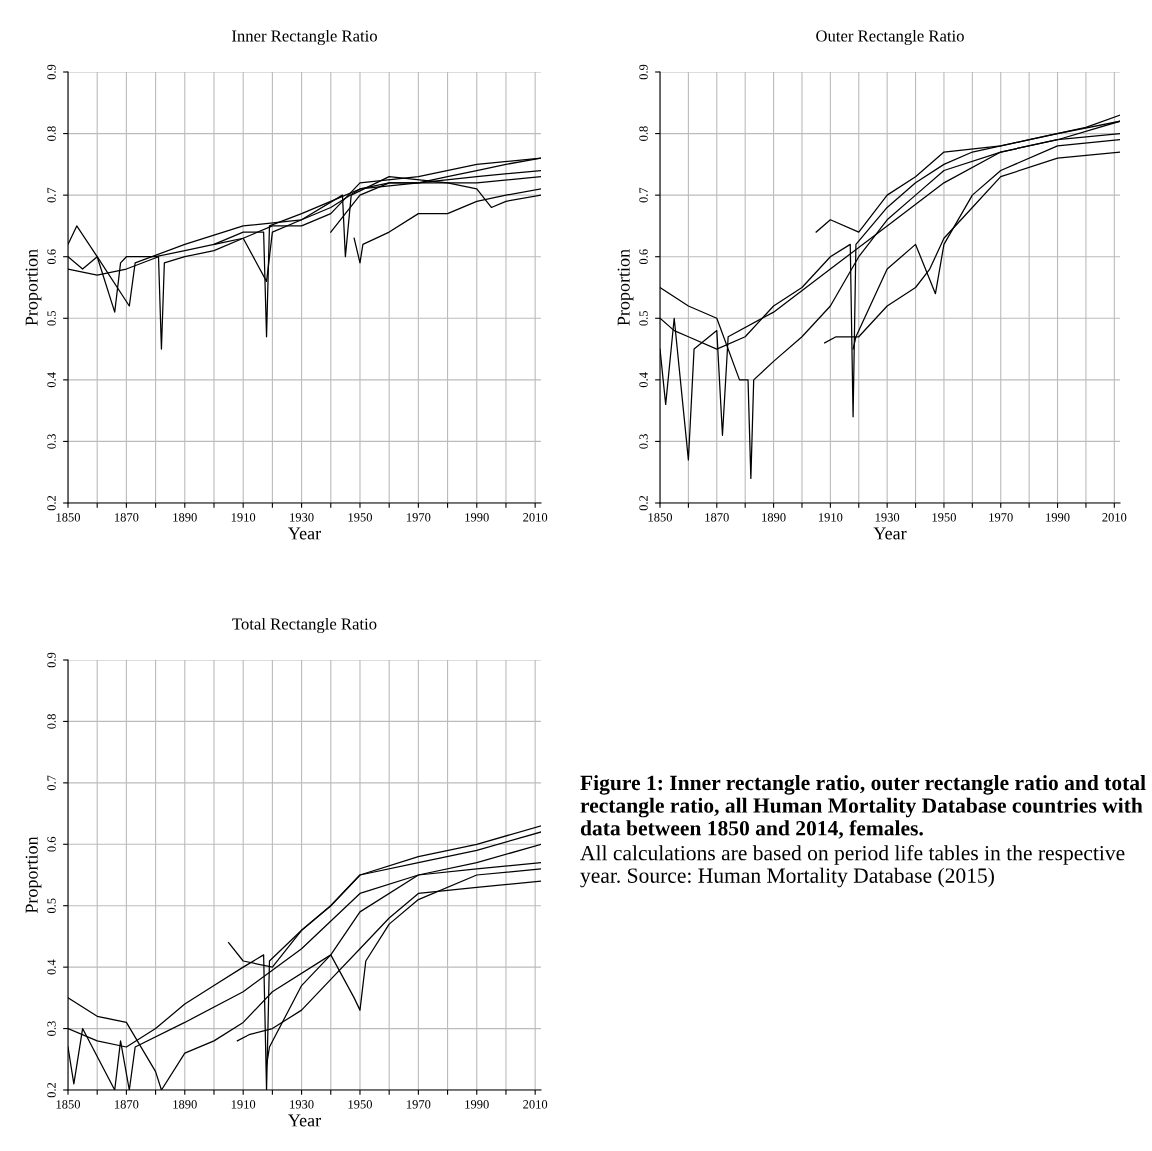 The width and height of the screenshot is (1152, 1151). I want to click on caption: Figure 1: Inner rectangle ratio, outer rectangle ratio and total rectangle ratio, all Human Mortality Database countries with data between 1850 and 2014, females., so click(863, 807).